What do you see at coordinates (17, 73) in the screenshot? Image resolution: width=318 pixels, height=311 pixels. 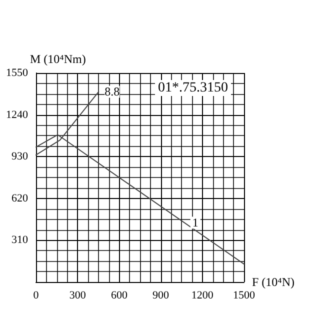 I see `y-tick-label: 1550` at bounding box center [17, 73].